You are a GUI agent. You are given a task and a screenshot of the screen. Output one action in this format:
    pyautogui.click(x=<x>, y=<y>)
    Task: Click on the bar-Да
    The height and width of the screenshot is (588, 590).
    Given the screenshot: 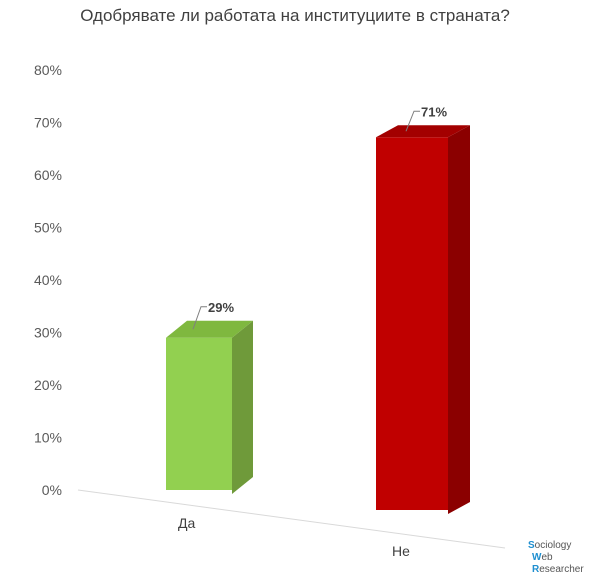 What is the action you would take?
    pyautogui.click(x=199, y=413)
    